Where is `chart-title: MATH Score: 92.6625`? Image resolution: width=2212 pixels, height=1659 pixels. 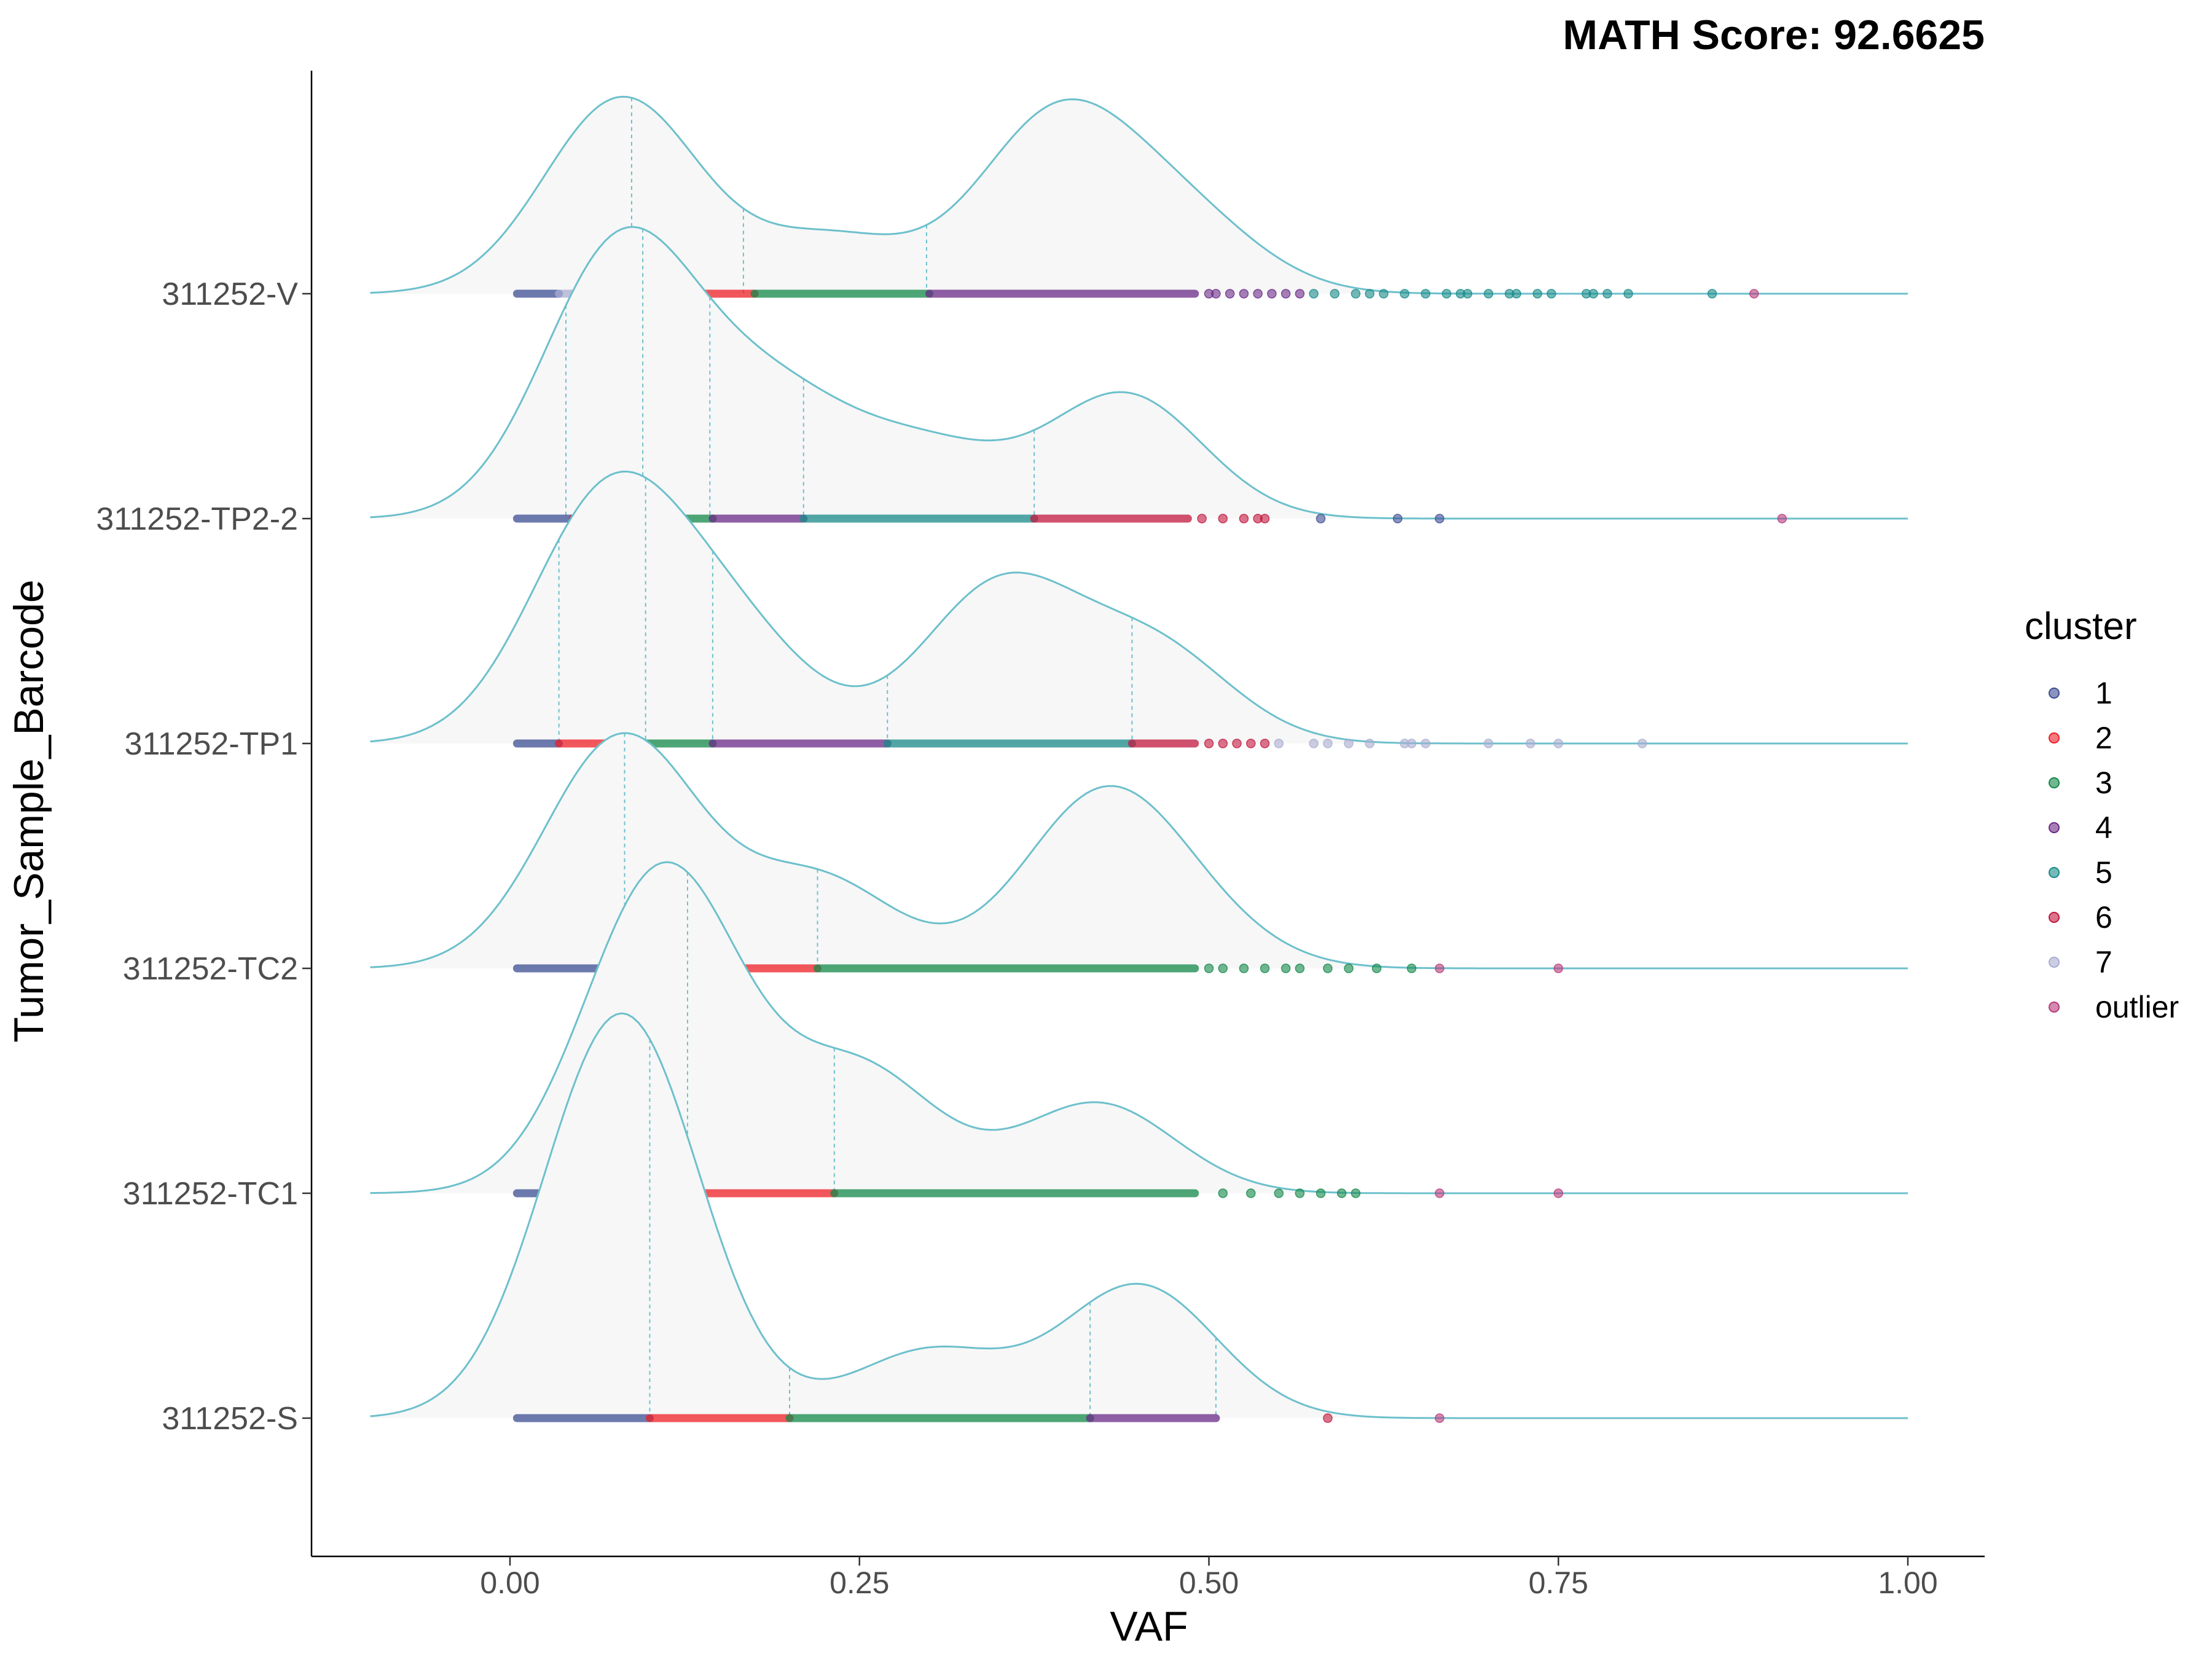
chart-title: MATH Score: 92.6625 is located at coordinates (1774, 35).